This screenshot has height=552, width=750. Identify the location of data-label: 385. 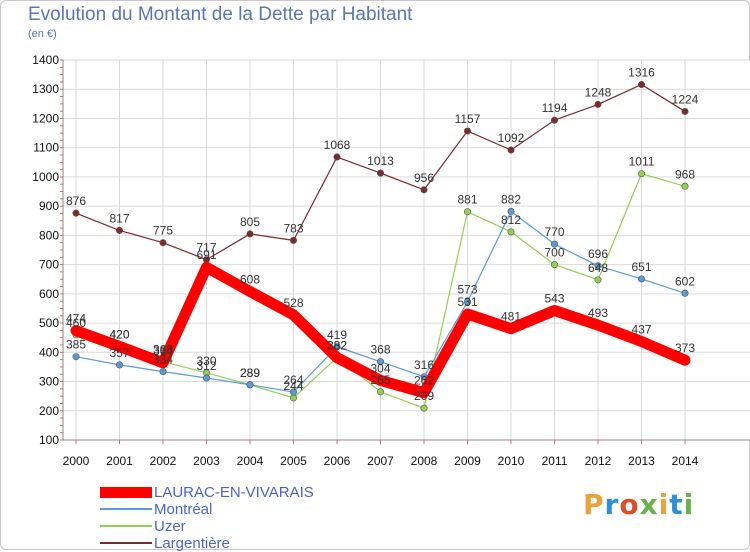
(76, 345).